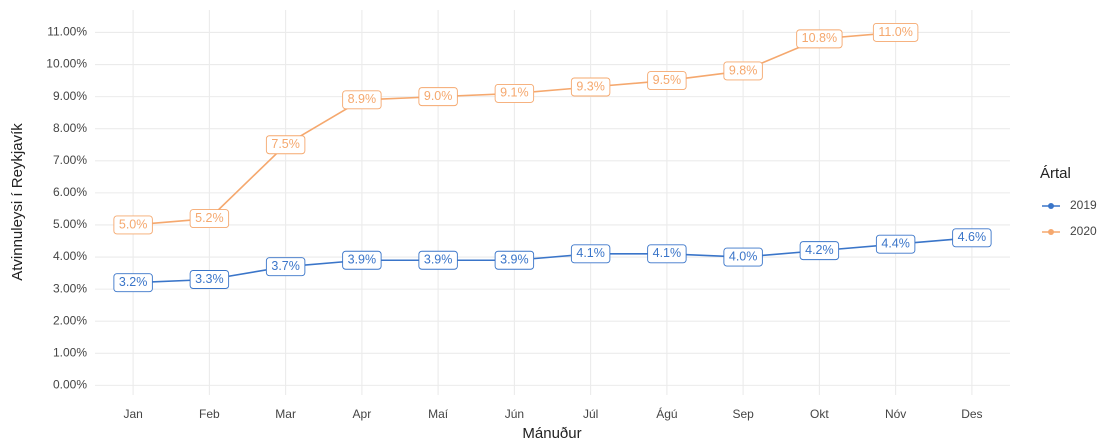 This screenshot has height=444, width=1108. I want to click on data-label: 11.0%, so click(895, 32).